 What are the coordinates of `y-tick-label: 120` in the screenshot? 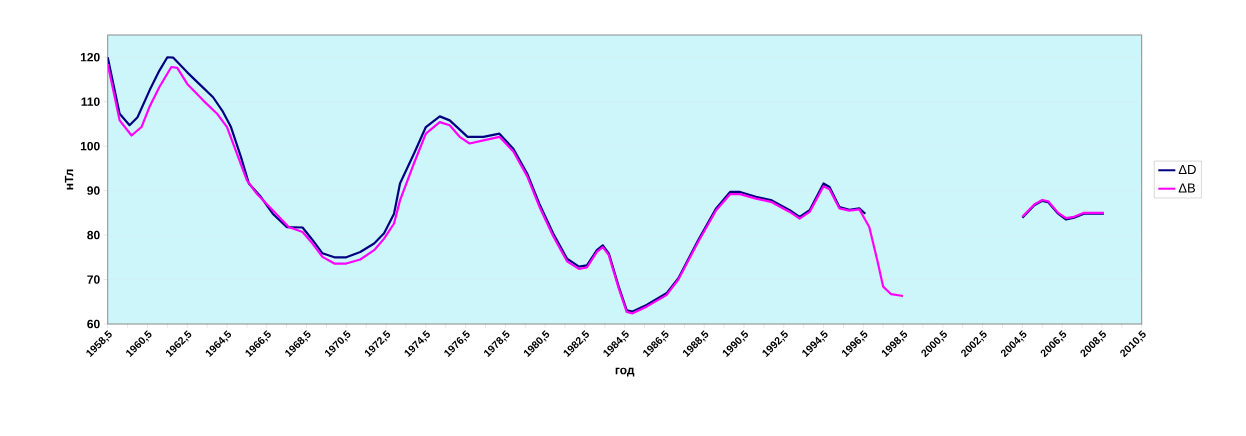 It's located at (90, 57).